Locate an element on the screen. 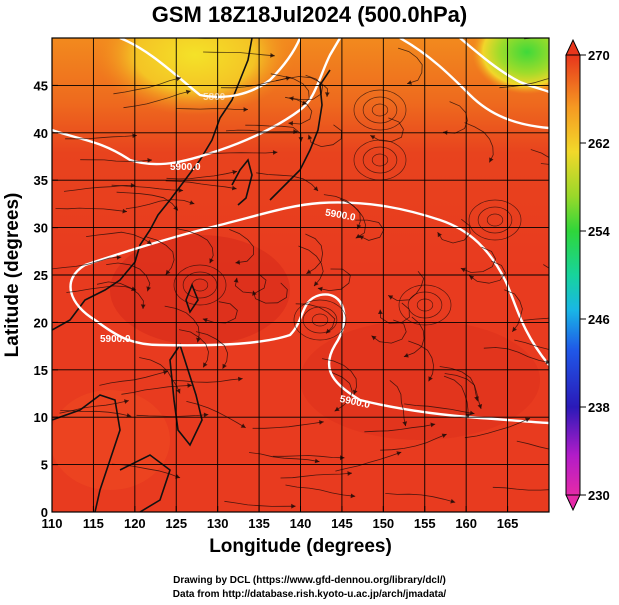 The height and width of the screenshot is (605, 619). contour-label-5: 5800 is located at coordinates (214, 97).